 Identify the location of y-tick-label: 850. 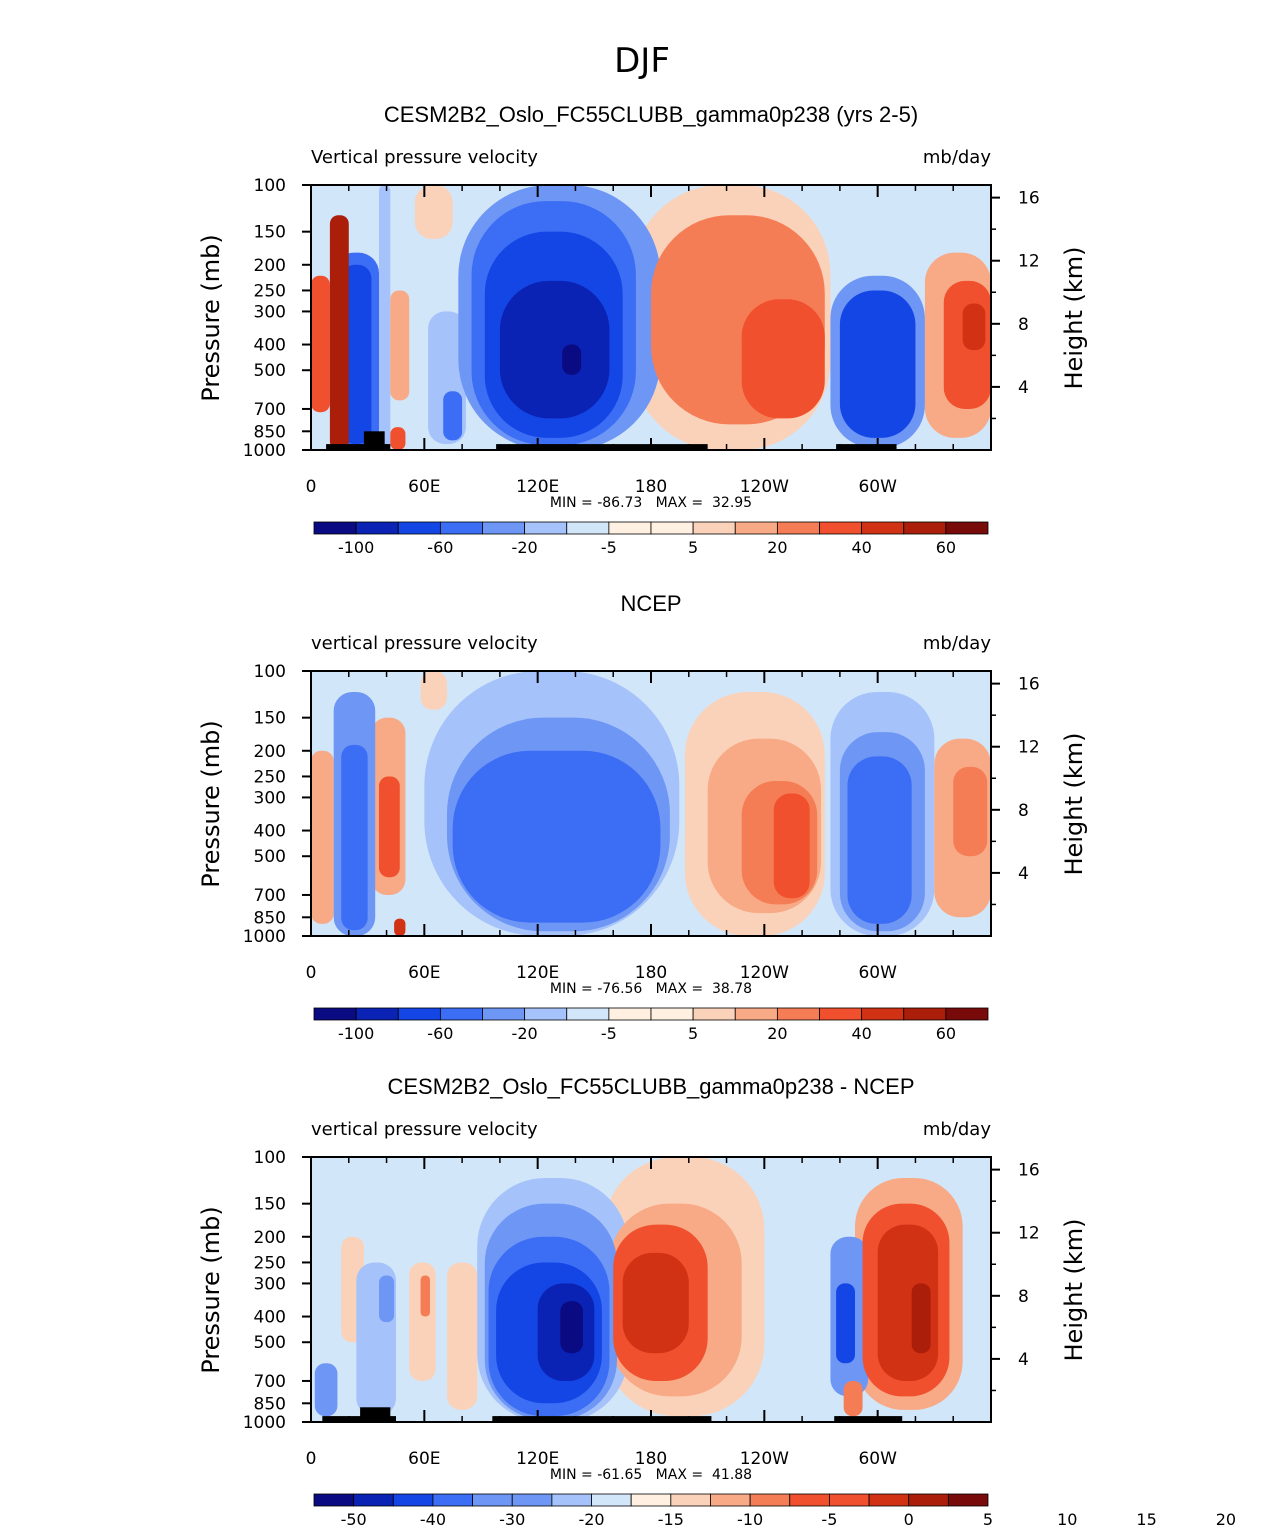
(270, 918).